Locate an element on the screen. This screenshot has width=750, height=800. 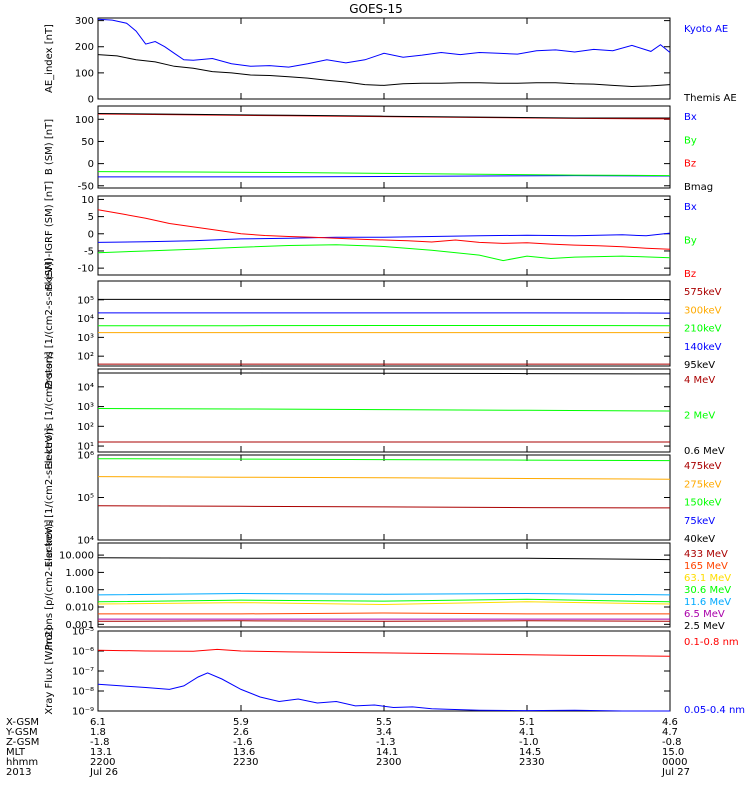
ephemeris-value: Jul 26 is located at coordinates (103, 772).